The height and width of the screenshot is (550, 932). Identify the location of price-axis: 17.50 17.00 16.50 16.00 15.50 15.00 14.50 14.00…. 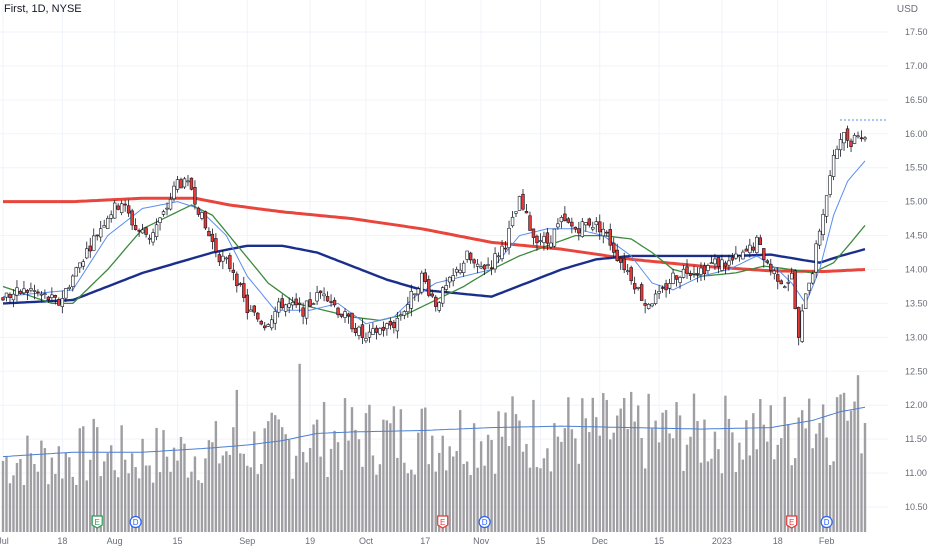
(916, 269).